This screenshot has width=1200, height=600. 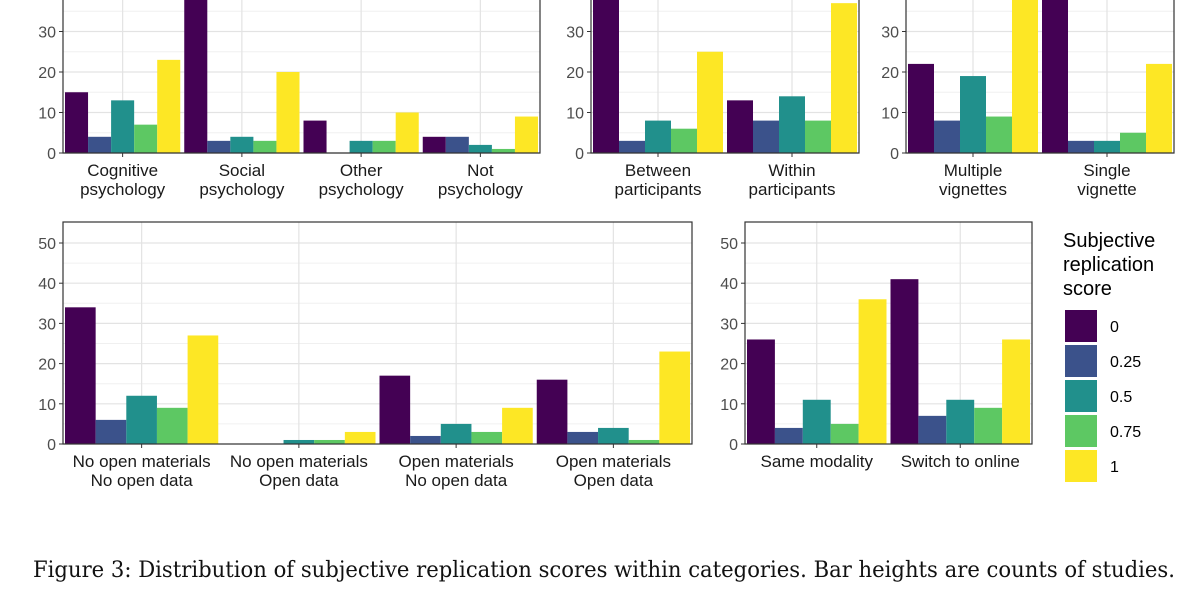 I want to click on legend-title: Subjective, so click(x=1109, y=241).